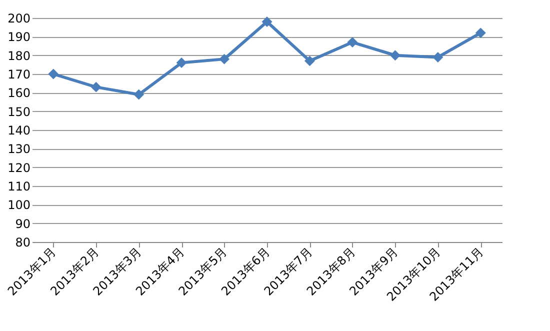  What do you see at coordinates (19, 205) in the screenshot?
I see `y-tick-label: 100` at bounding box center [19, 205].